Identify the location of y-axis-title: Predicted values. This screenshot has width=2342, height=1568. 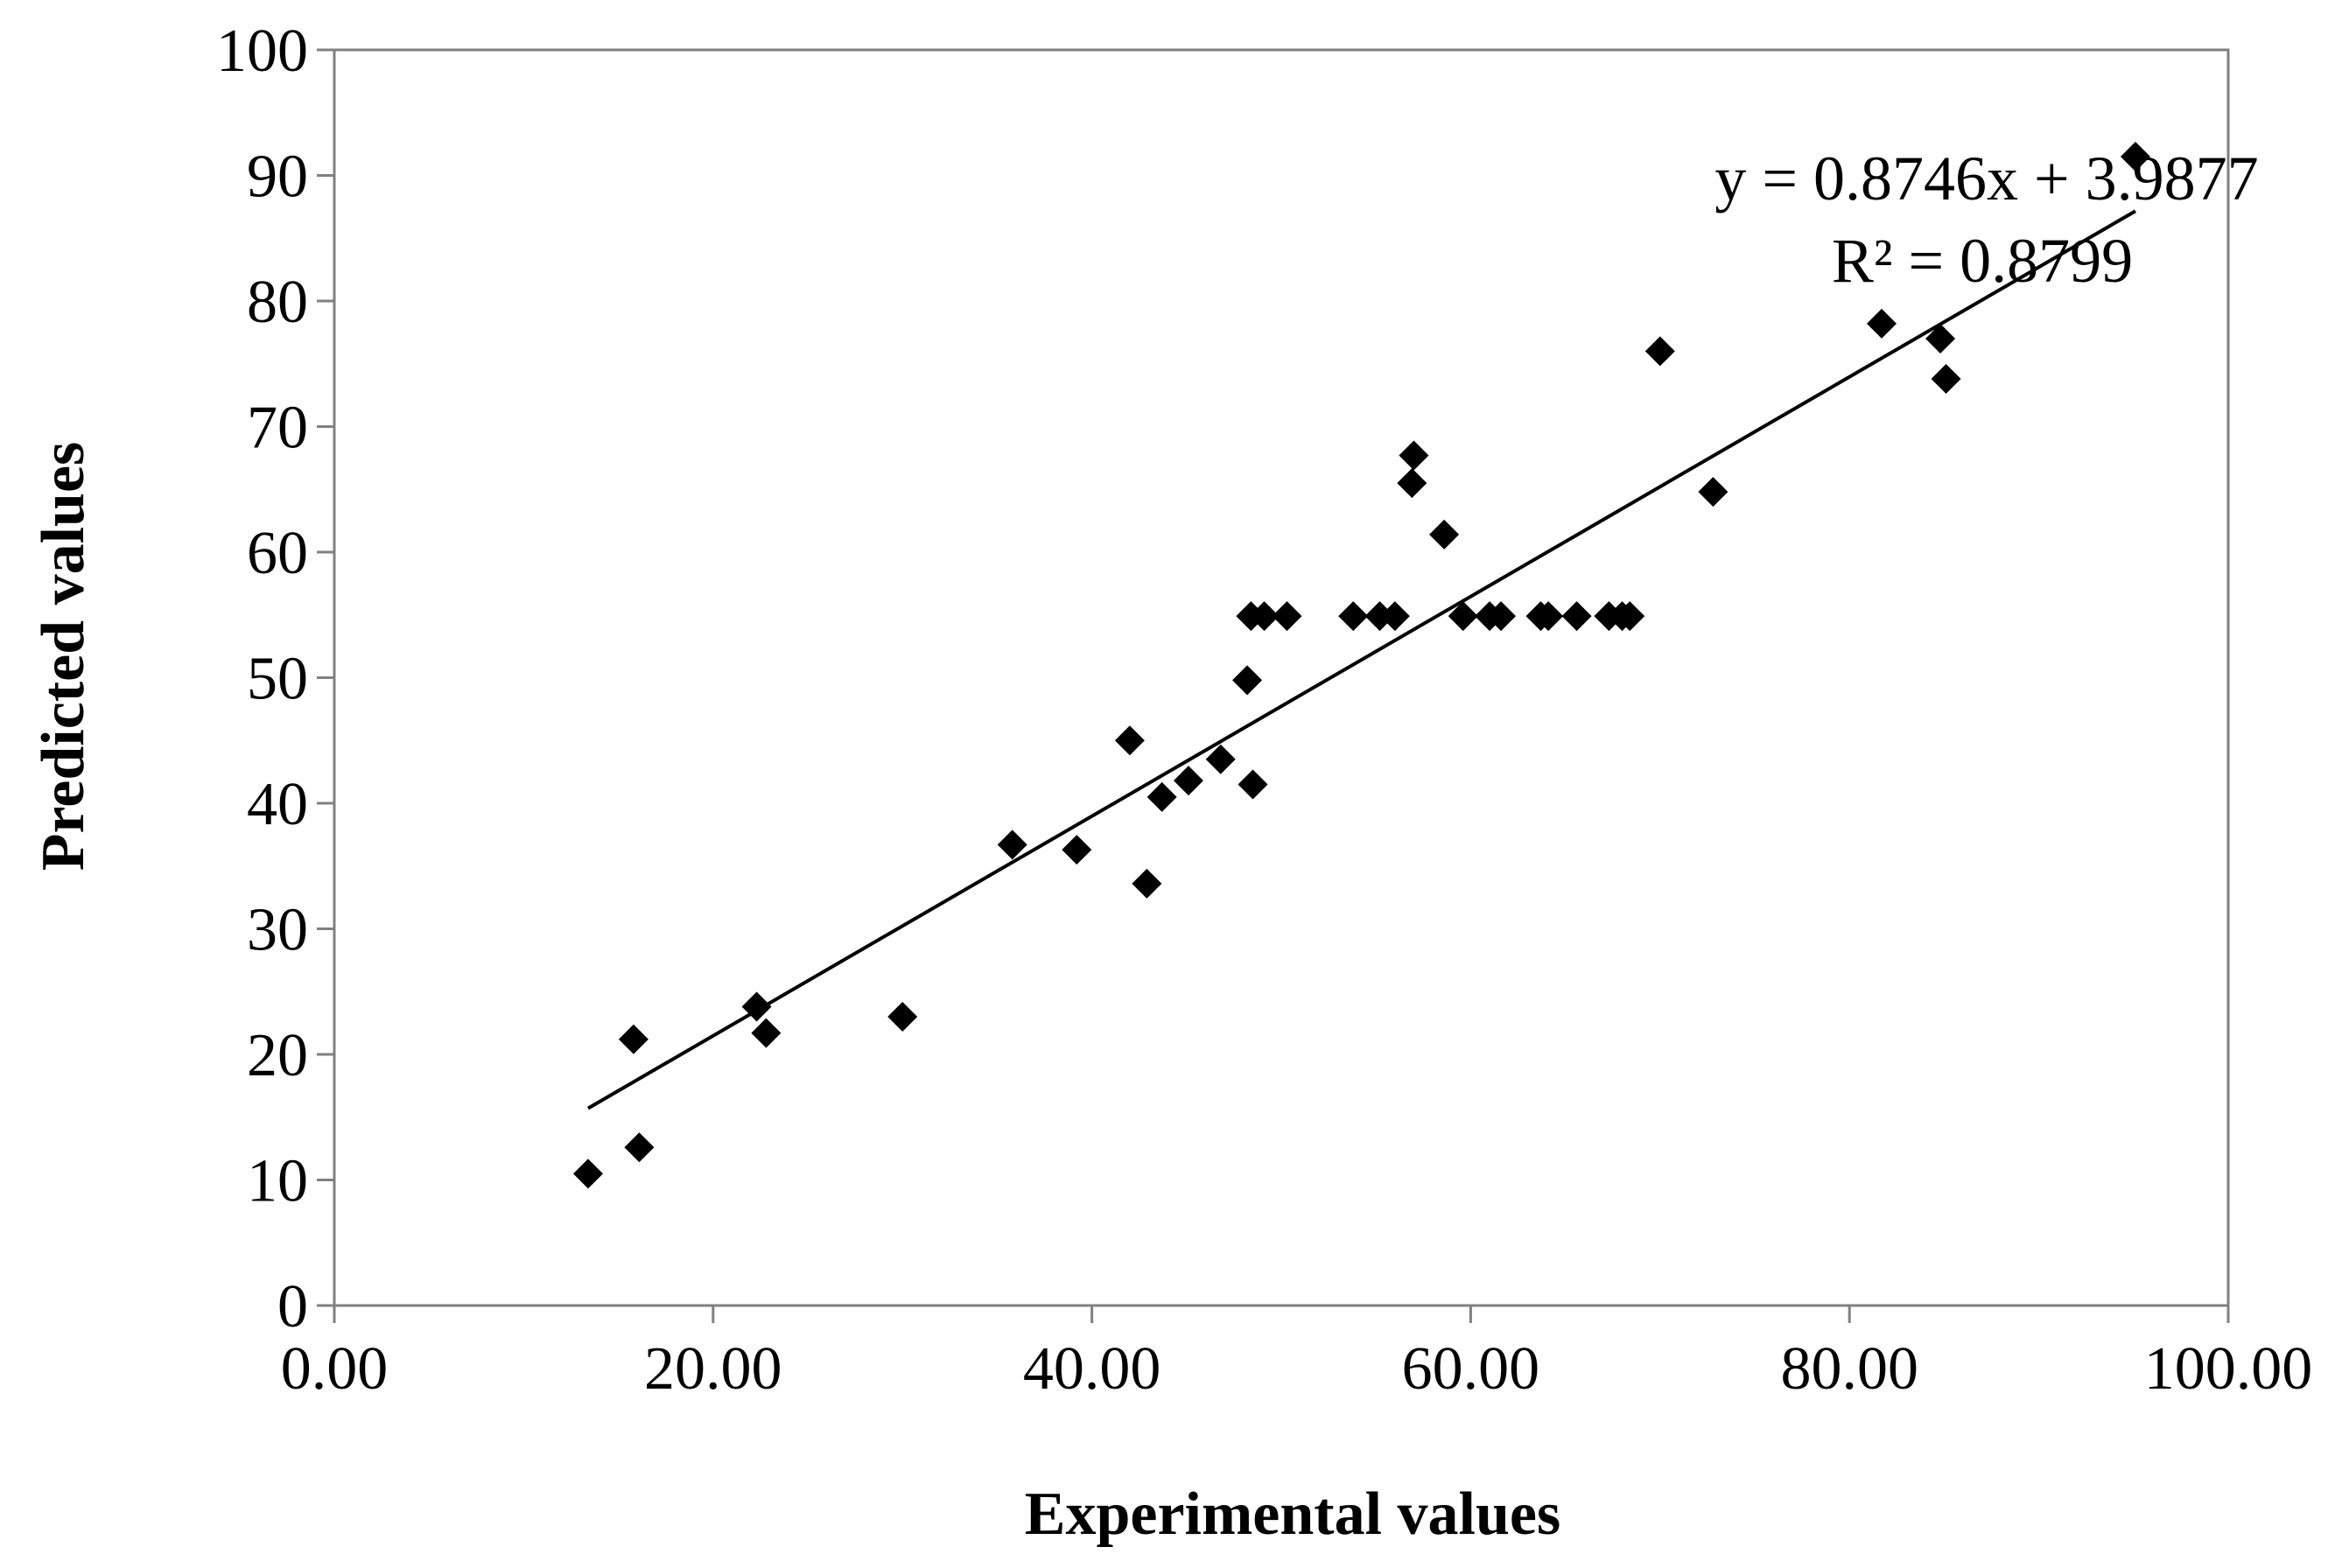
(63, 657).